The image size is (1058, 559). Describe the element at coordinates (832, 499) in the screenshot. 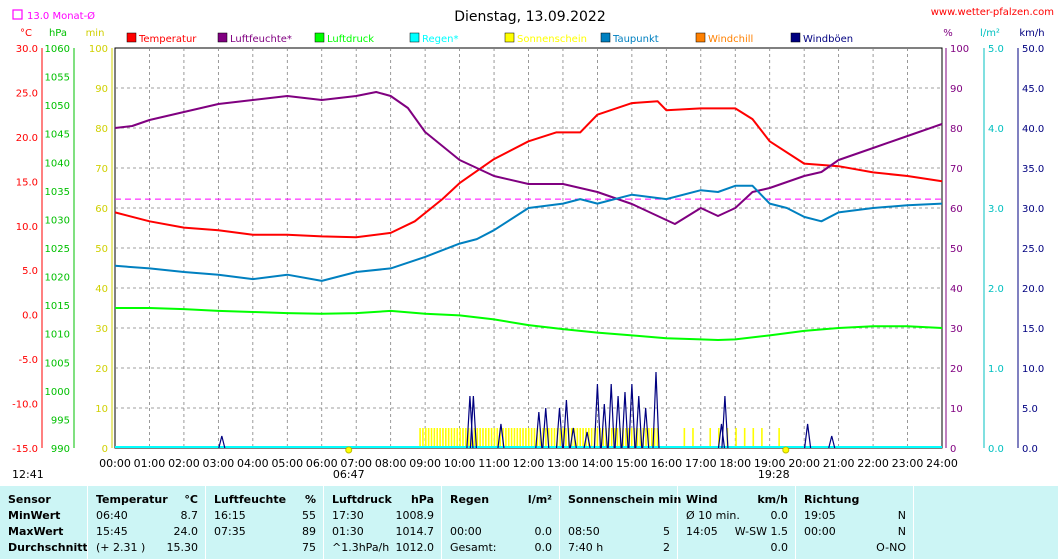

I see `column-head: Richtung` at that location.